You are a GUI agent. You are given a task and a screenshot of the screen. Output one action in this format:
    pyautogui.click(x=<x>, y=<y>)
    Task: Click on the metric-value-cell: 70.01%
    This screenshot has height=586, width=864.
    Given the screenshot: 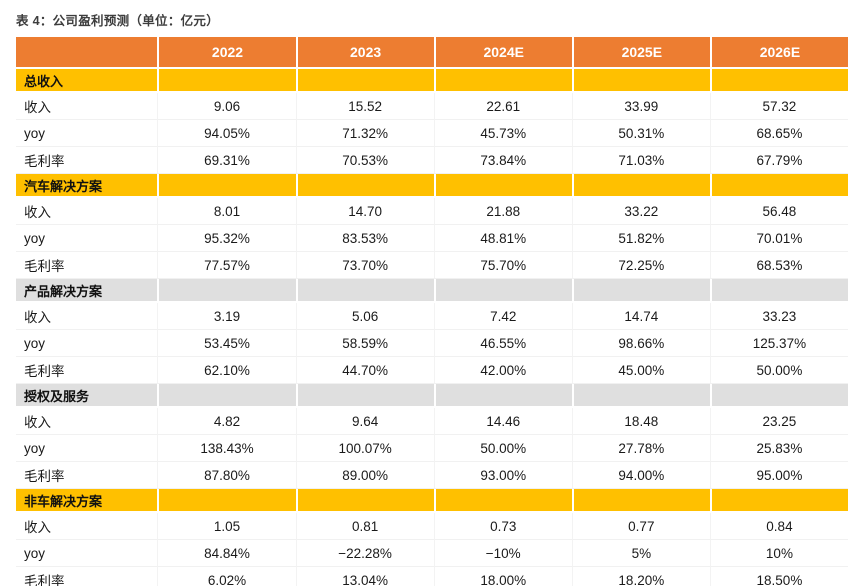 What is the action you would take?
    pyautogui.click(x=778, y=238)
    